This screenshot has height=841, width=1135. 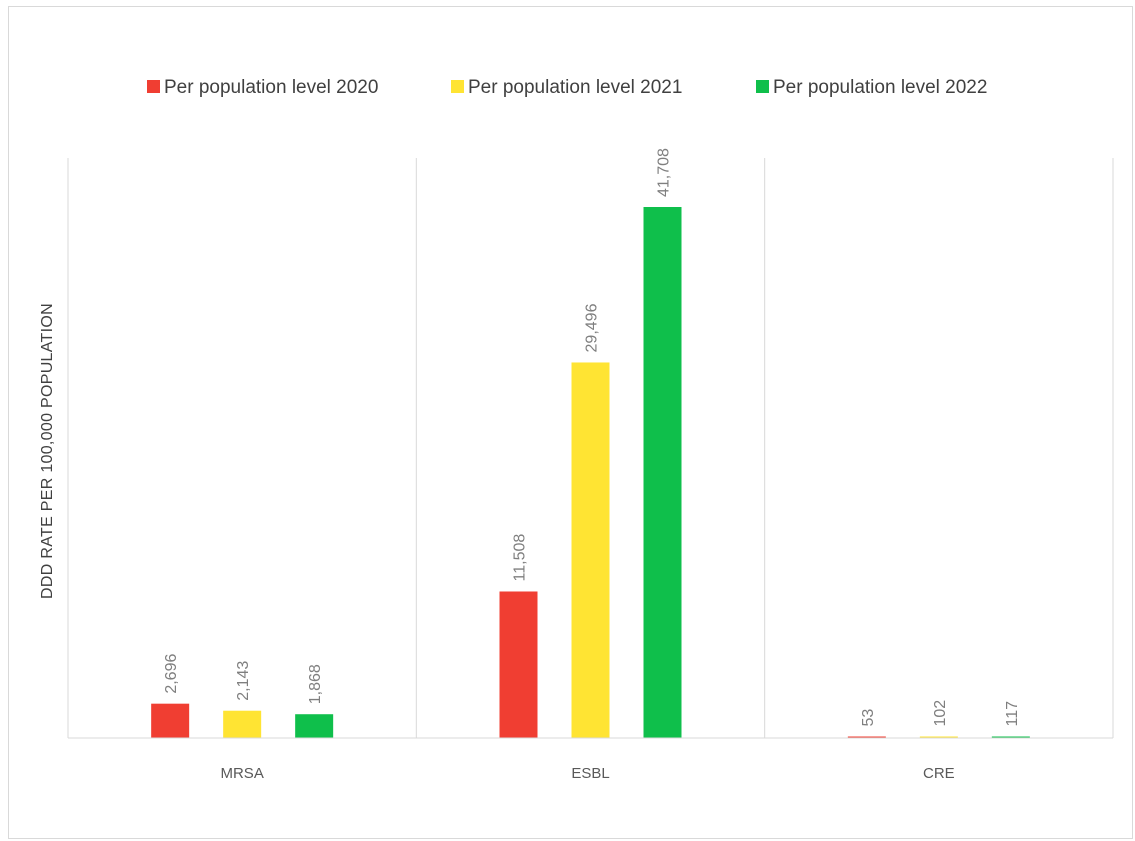 I want to click on legend-label: Per population level 2022, so click(x=880, y=87).